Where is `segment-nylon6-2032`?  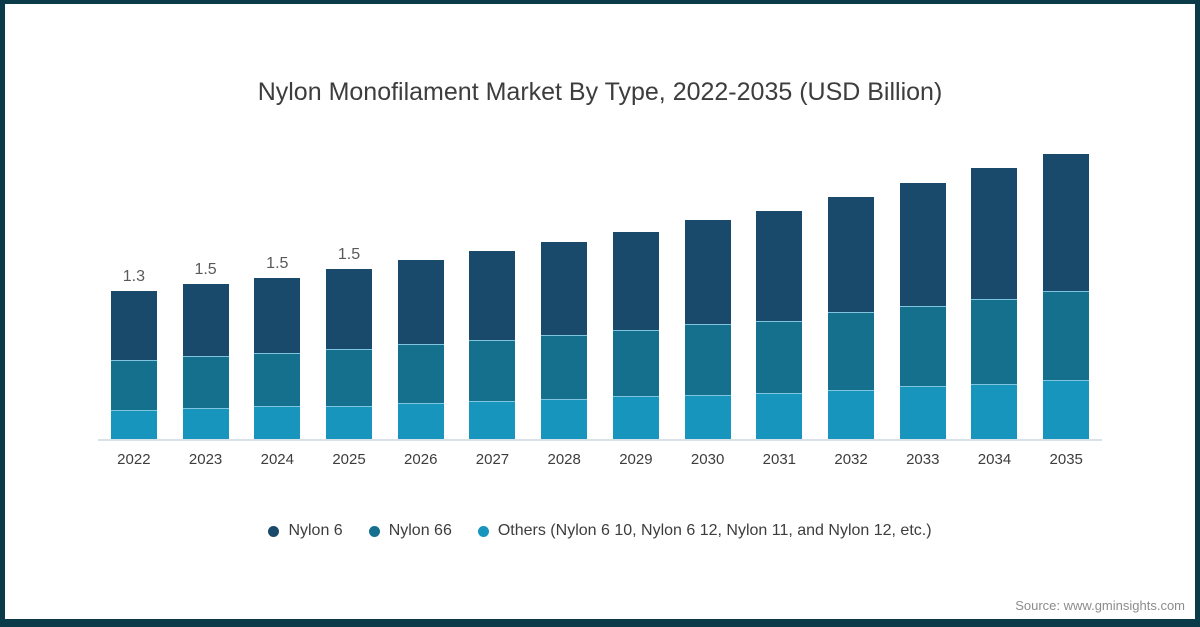
segment-nylon6-2032 is located at coordinates (851, 254).